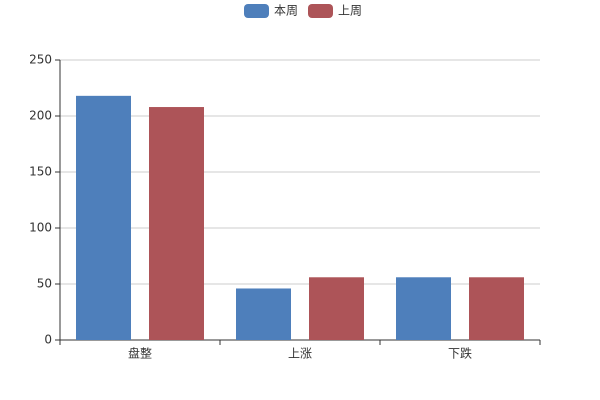  Describe the element at coordinates (286, 11) in the screenshot. I see `legend-label: 本周` at that location.